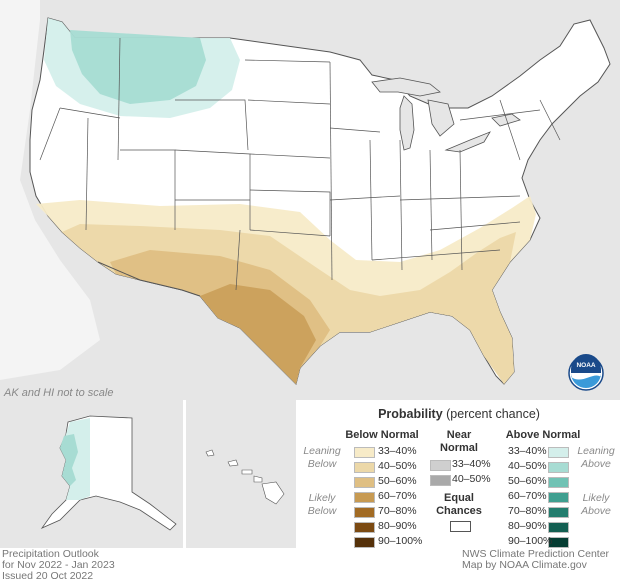  I want to click on above-normal-label-3: 60–70%, so click(527, 496).